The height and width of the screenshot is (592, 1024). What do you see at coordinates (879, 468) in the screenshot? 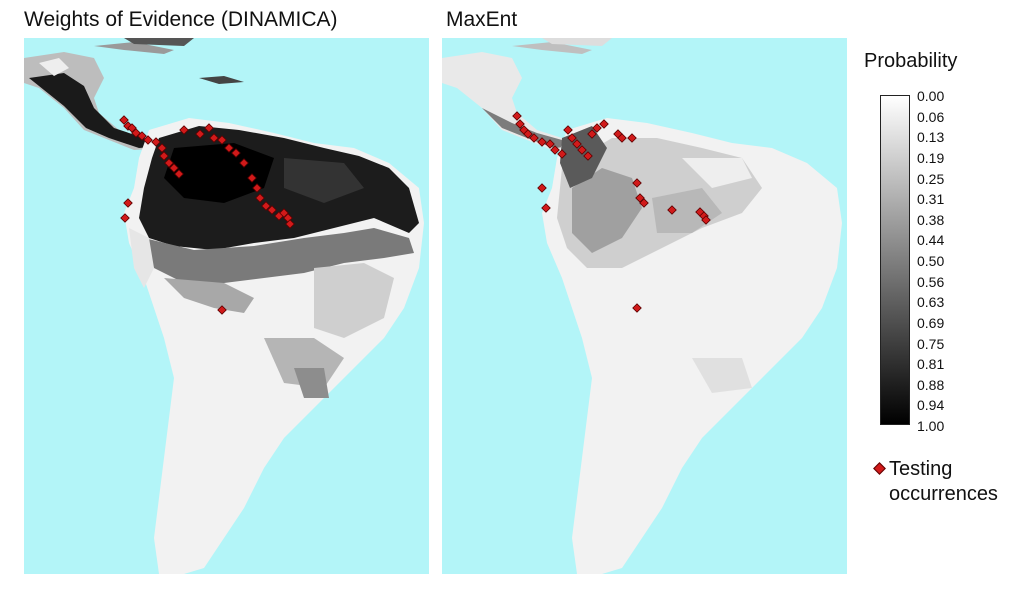
I see `occurrence-marker-icon` at bounding box center [879, 468].